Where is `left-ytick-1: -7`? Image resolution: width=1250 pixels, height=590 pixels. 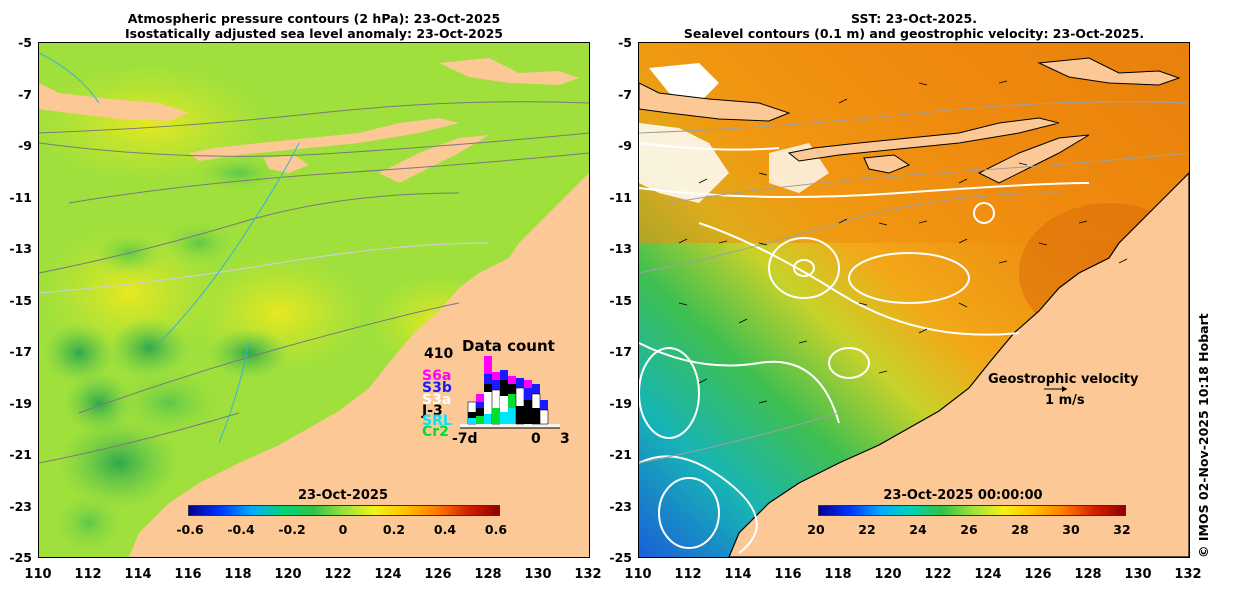 left-ytick-1: -7 is located at coordinates (25, 94).